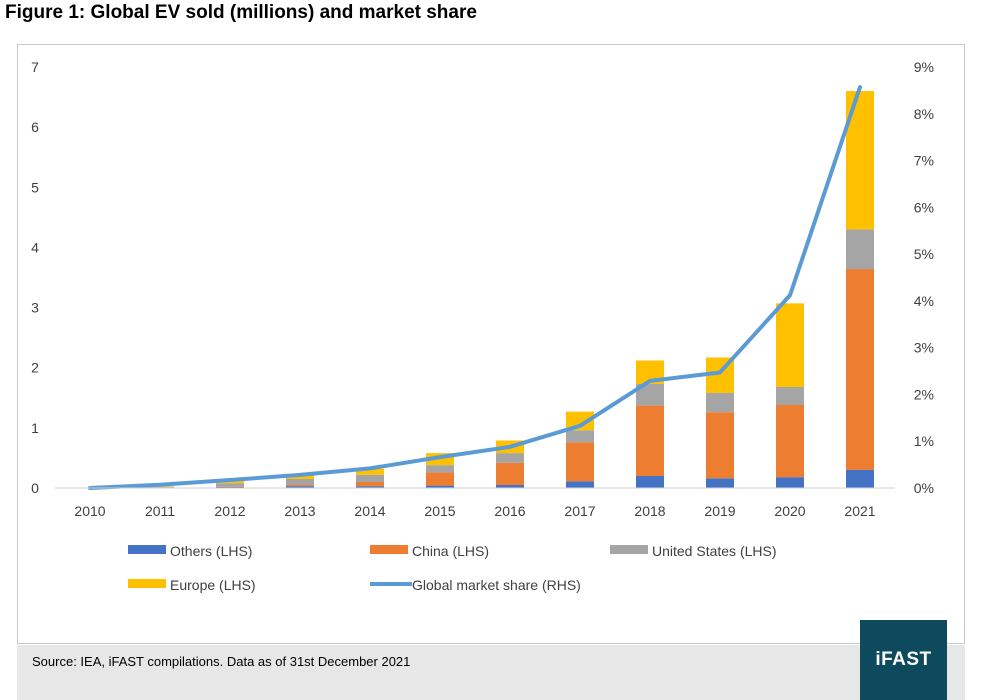 The width and height of the screenshot is (985, 700). I want to click on footer-band, so click(491, 672).